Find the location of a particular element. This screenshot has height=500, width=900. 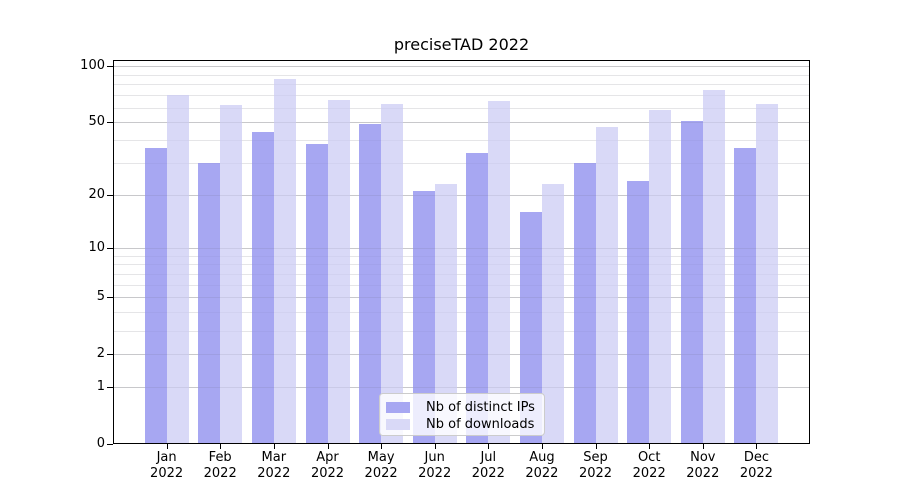

bar-distinct-ips-dec is located at coordinates (745, 296).